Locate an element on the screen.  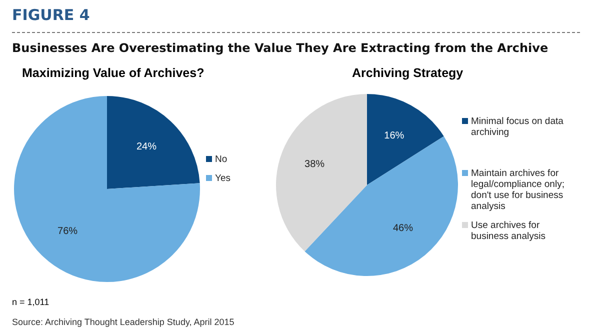
legend-label: Maintain archives for legal/compliance only; don't use for business analysis is located at coordinates (517, 190).